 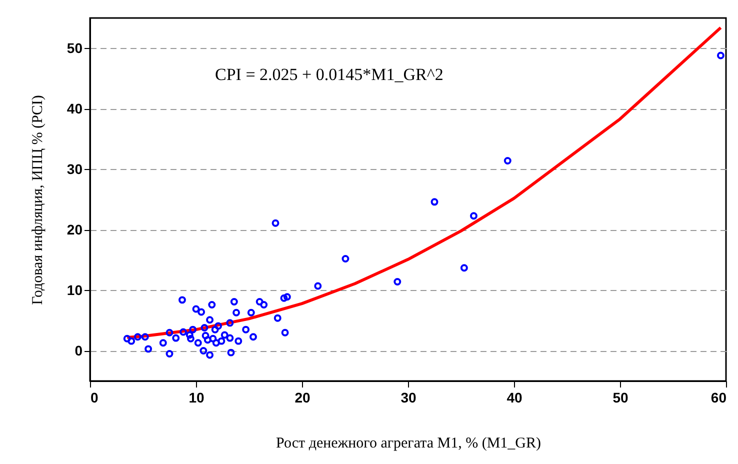 What do you see at coordinates (74, 48) in the screenshot?
I see `y-tick-label: 50` at bounding box center [74, 48].